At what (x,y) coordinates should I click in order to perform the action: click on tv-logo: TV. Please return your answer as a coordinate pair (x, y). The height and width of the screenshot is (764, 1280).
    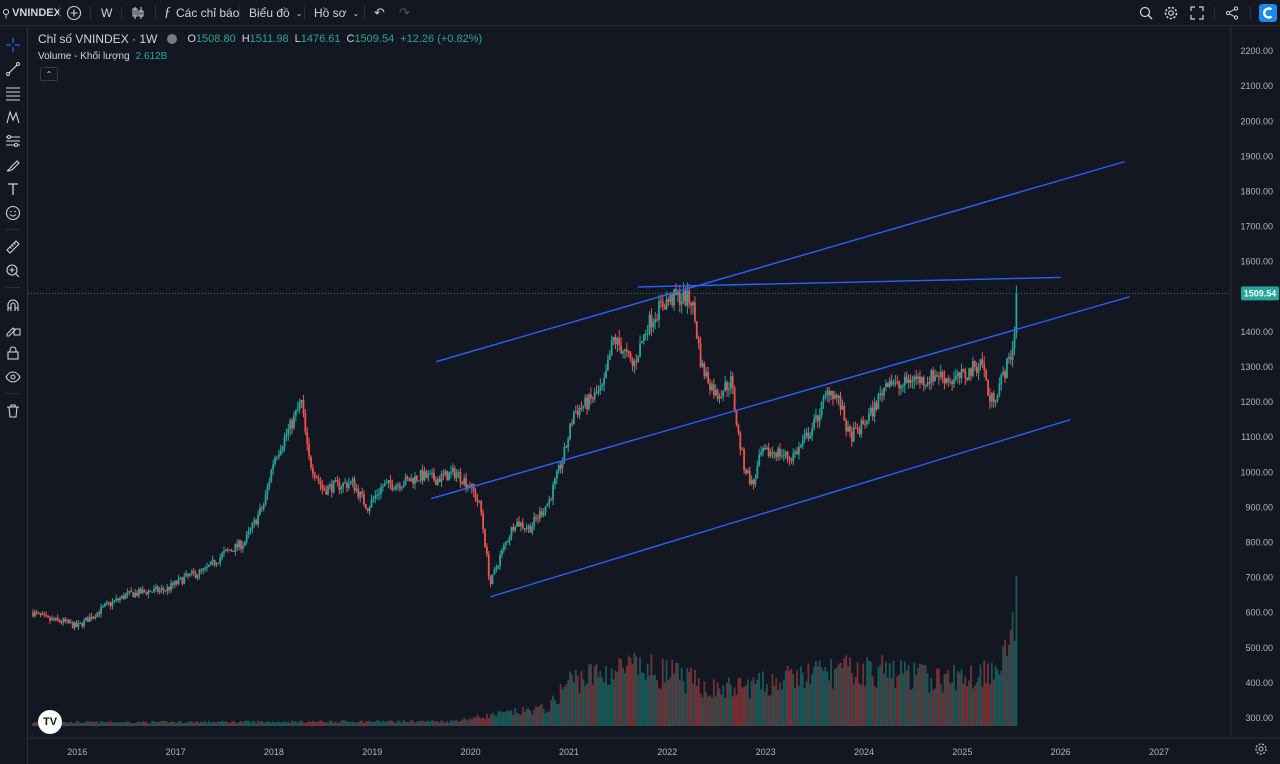
    Looking at the image, I should click on (50, 722).